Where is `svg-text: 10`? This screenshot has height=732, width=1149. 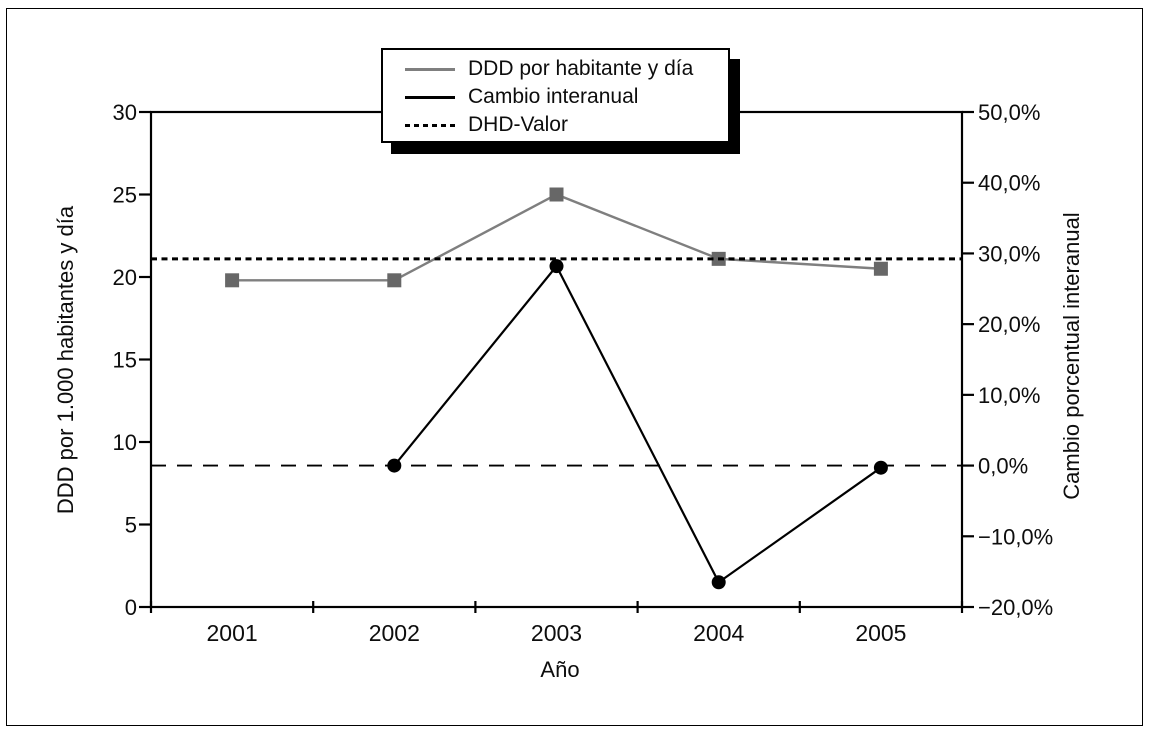 svg-text: 10 is located at coordinates (125, 442).